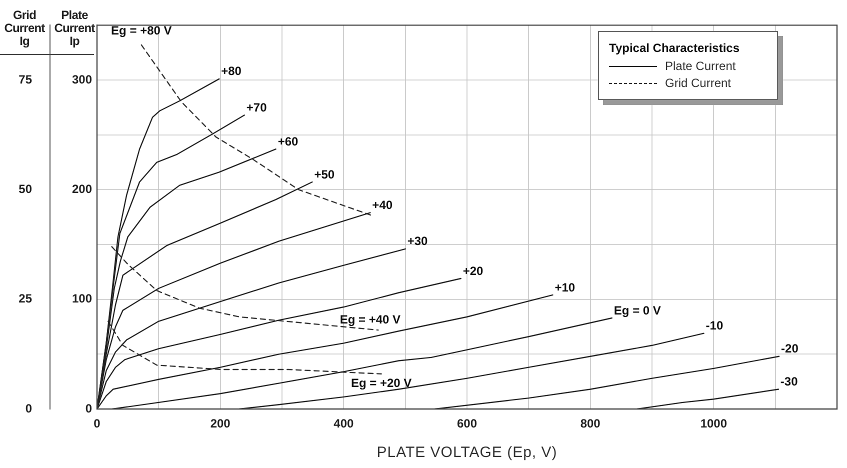 The height and width of the screenshot is (468, 847). What do you see at coordinates (714, 423) in the screenshot?
I see `x-tick-label: 1000` at bounding box center [714, 423].